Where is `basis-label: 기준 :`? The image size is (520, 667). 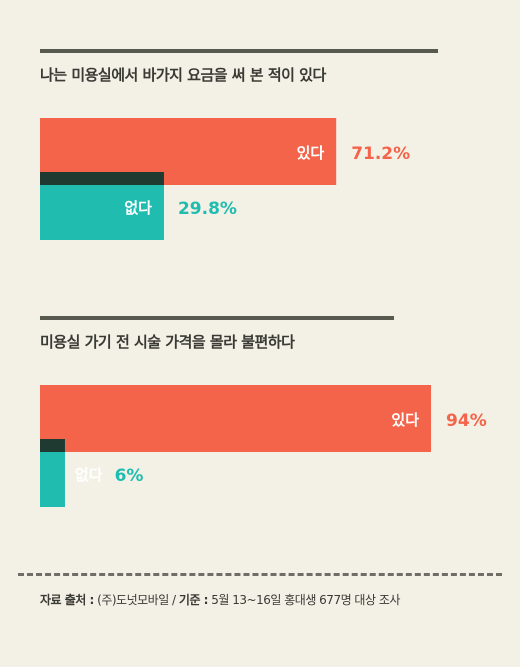 basis-label: 기준 : is located at coordinates (193, 600).